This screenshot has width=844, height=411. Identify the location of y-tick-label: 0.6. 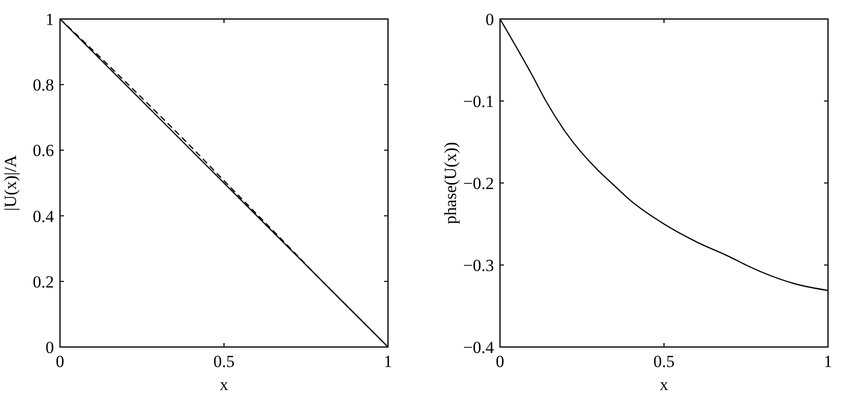
(43, 150).